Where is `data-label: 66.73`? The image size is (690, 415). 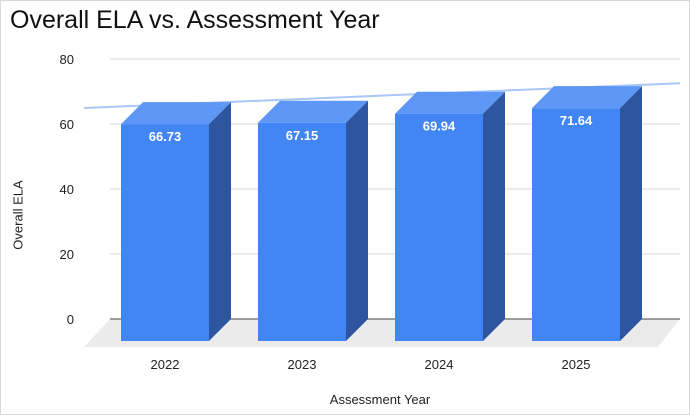 data-label: 66.73 is located at coordinates (165, 136).